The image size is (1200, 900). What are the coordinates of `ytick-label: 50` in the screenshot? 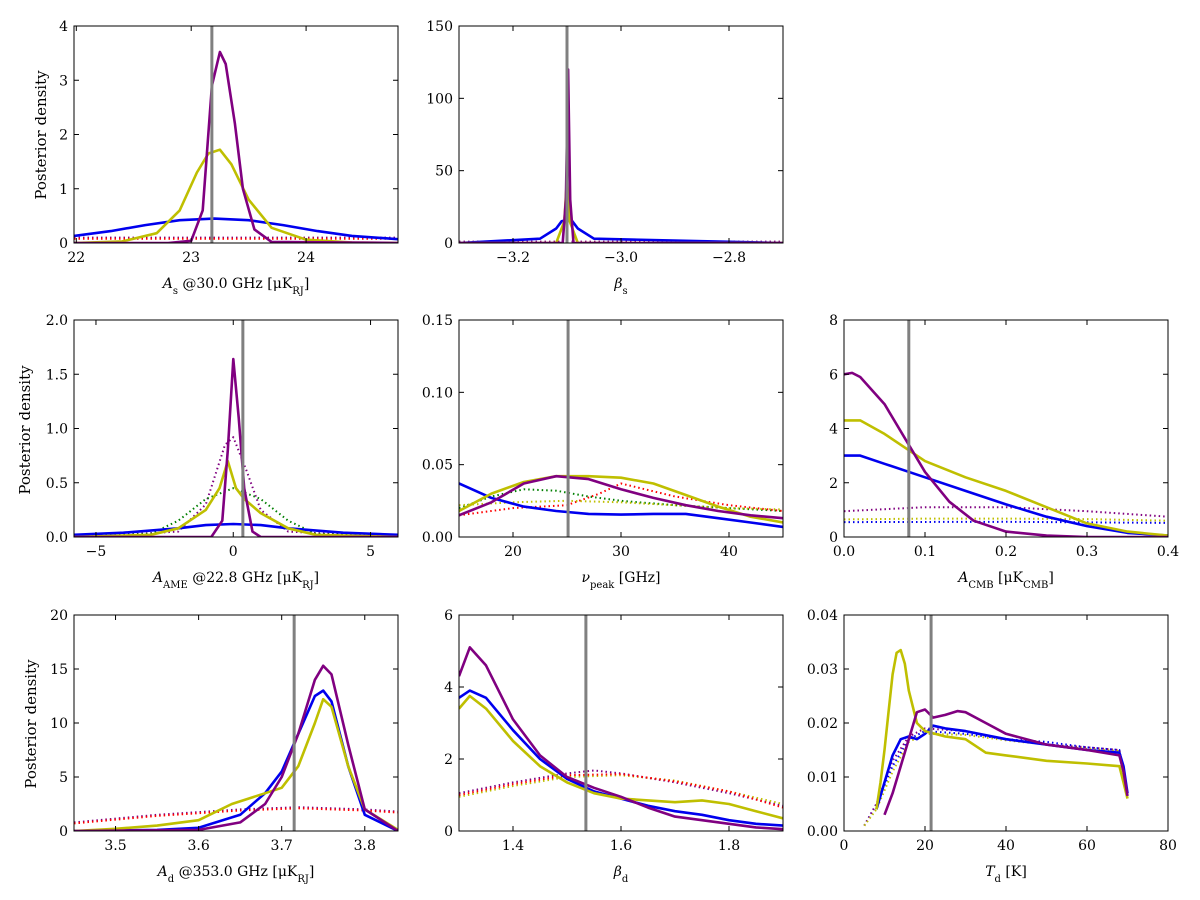 It's located at (444, 172).